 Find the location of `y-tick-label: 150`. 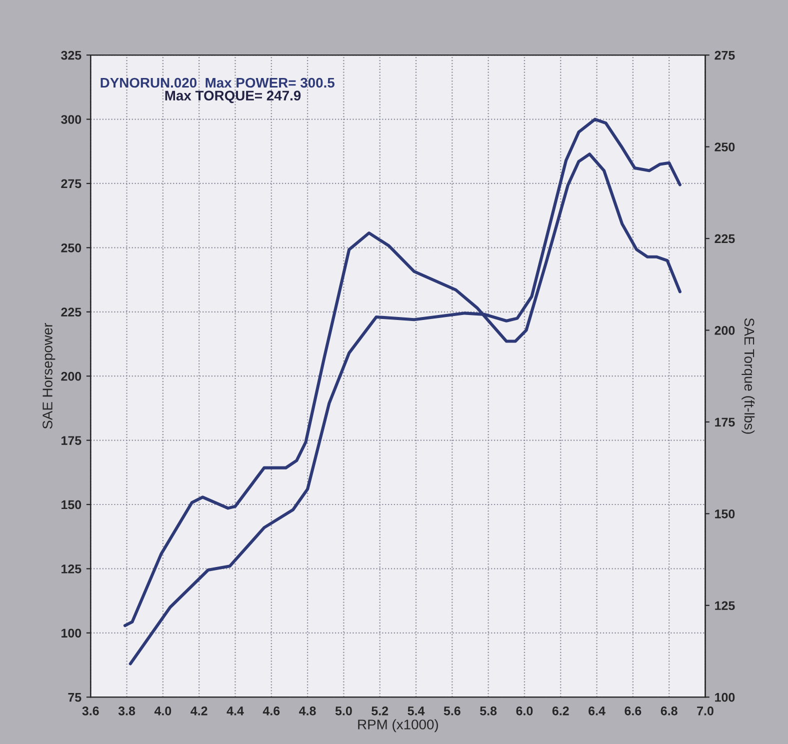

y-tick-label: 150 is located at coordinates (72, 505).